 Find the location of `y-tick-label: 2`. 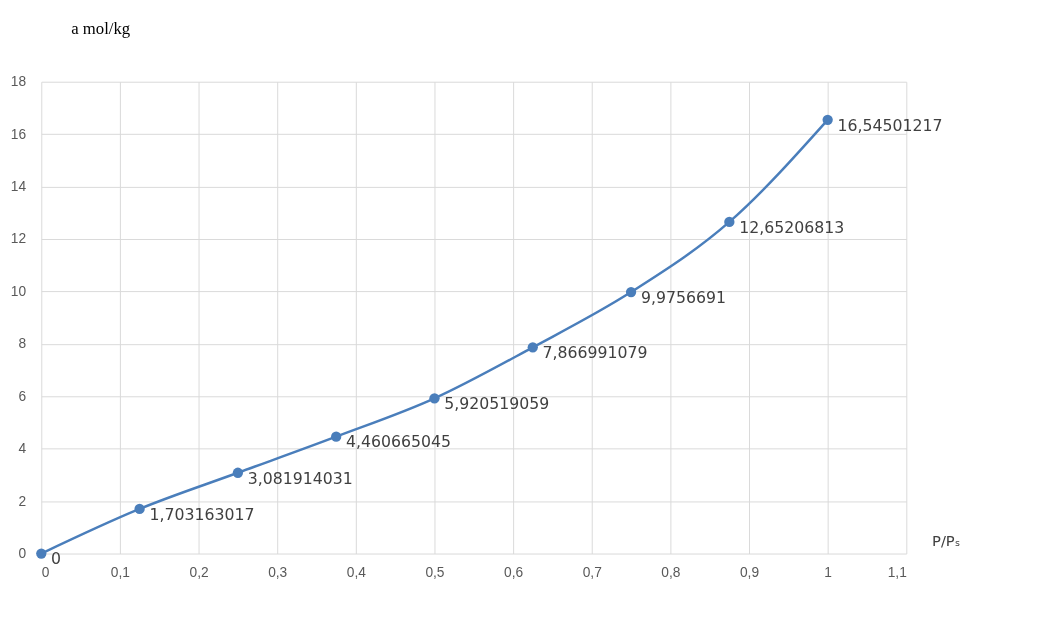

y-tick-label: 2 is located at coordinates (22, 501).